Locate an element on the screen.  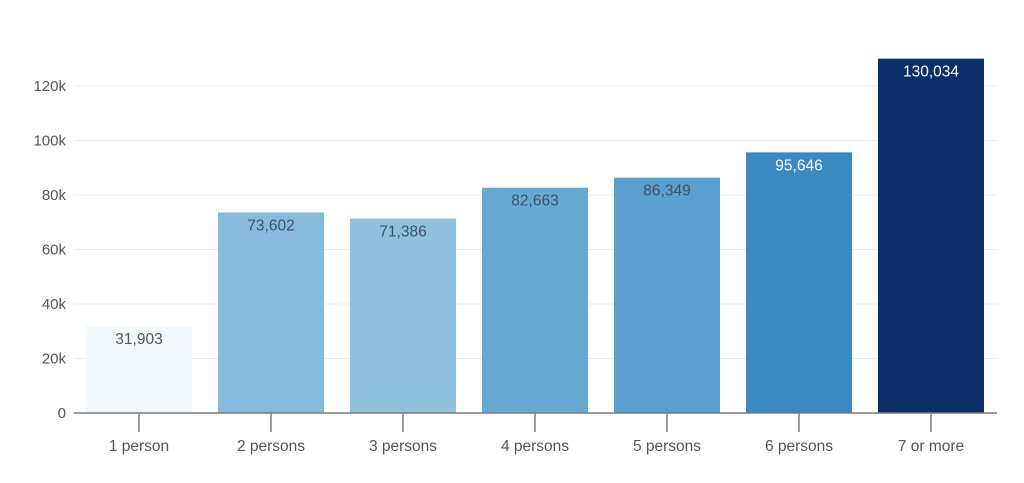
y-tick-label: 60k is located at coordinates (54, 250).